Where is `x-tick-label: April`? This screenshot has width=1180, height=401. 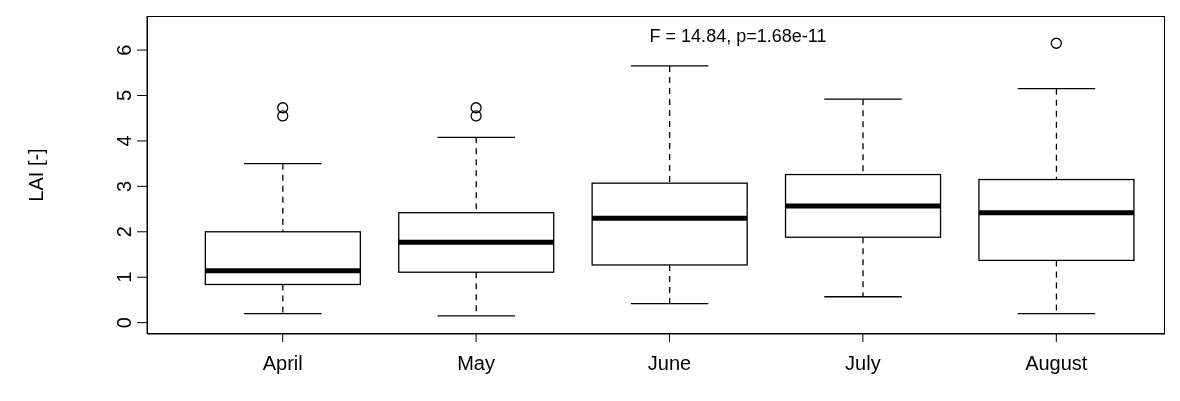 x-tick-label: April is located at coordinates (282, 363).